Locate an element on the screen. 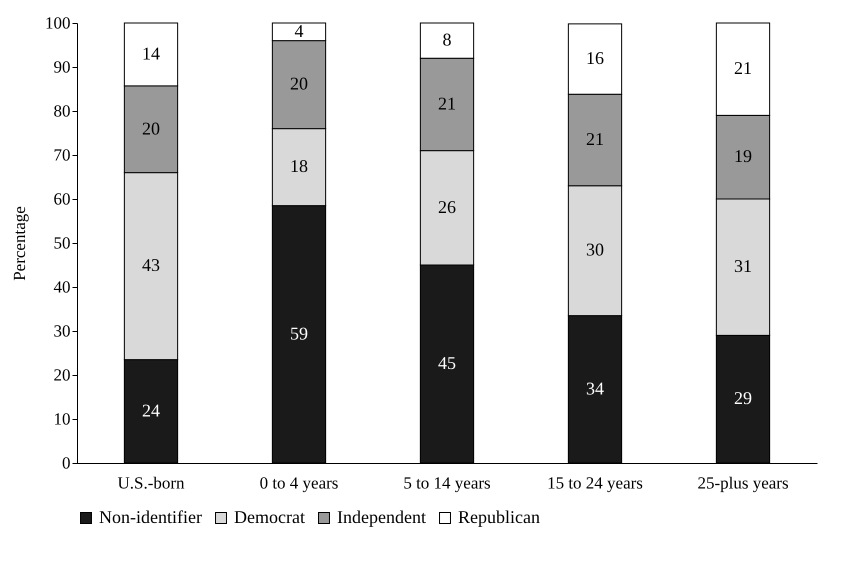 The width and height of the screenshot is (867, 577). data-label: 14 is located at coordinates (151, 53).